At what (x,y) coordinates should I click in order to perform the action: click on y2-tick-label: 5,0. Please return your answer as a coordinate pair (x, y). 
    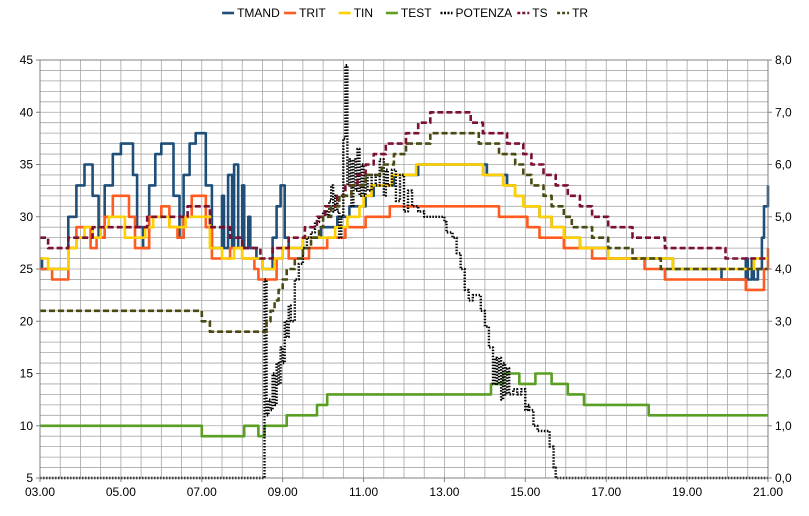
    Looking at the image, I should click on (783, 217).